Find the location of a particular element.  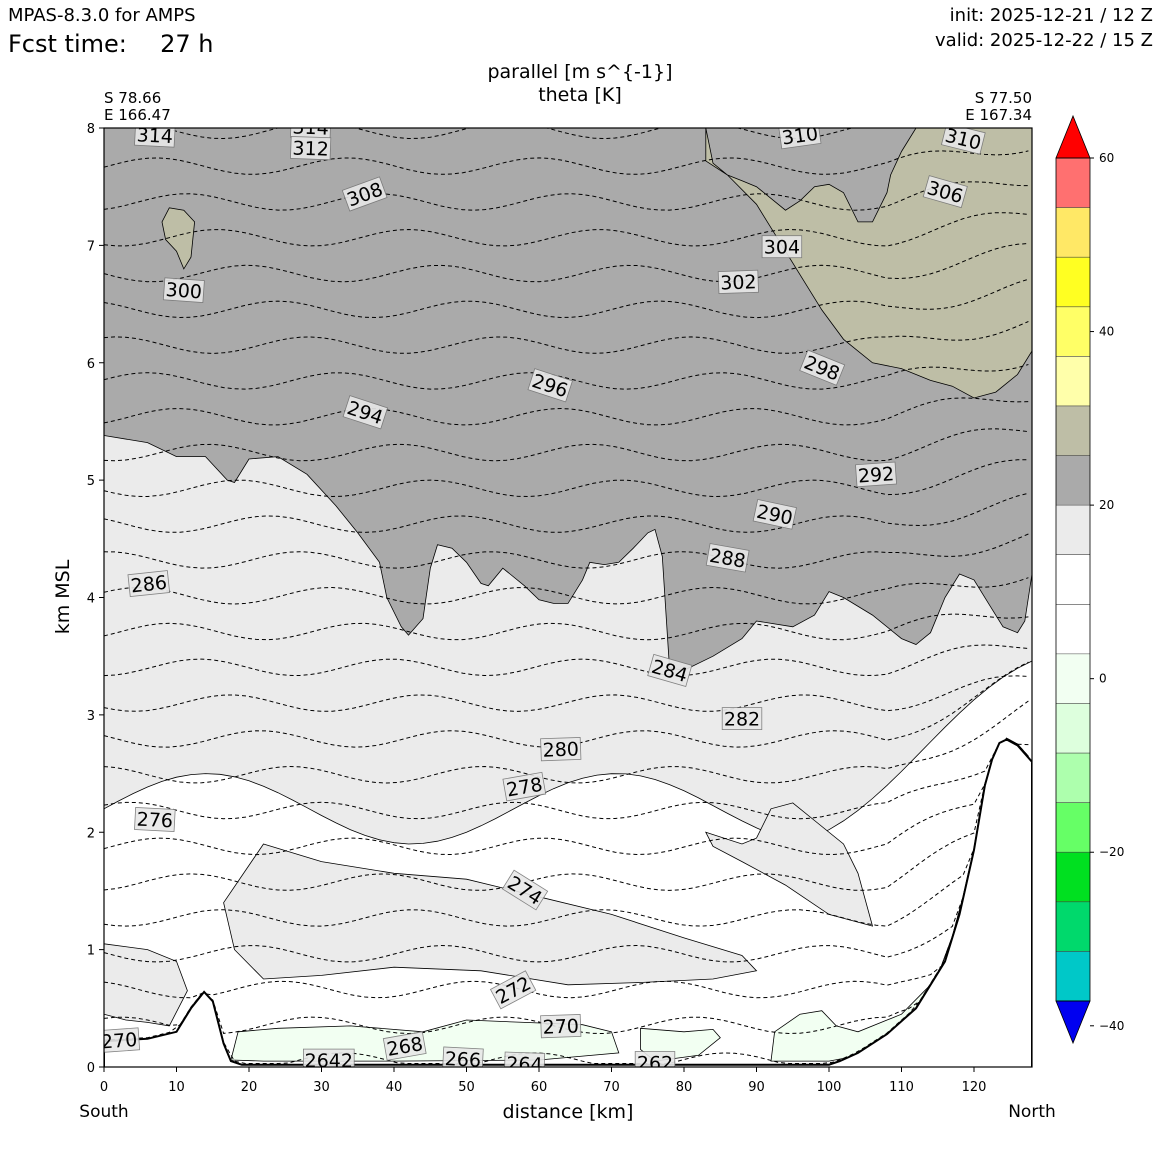

fill-mid-patch is located at coordinates (146, 985).